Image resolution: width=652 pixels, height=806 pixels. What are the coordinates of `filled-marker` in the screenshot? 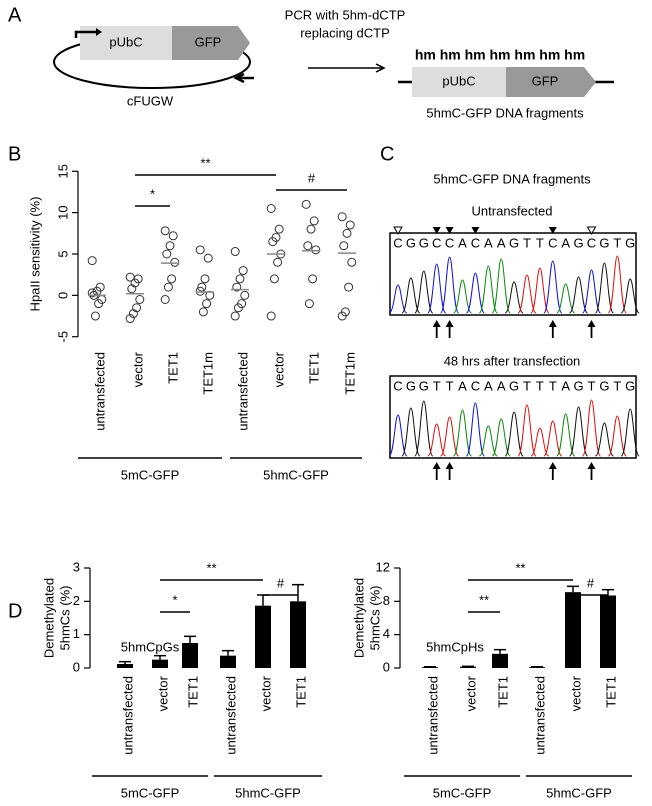 It's located at (552, 230).